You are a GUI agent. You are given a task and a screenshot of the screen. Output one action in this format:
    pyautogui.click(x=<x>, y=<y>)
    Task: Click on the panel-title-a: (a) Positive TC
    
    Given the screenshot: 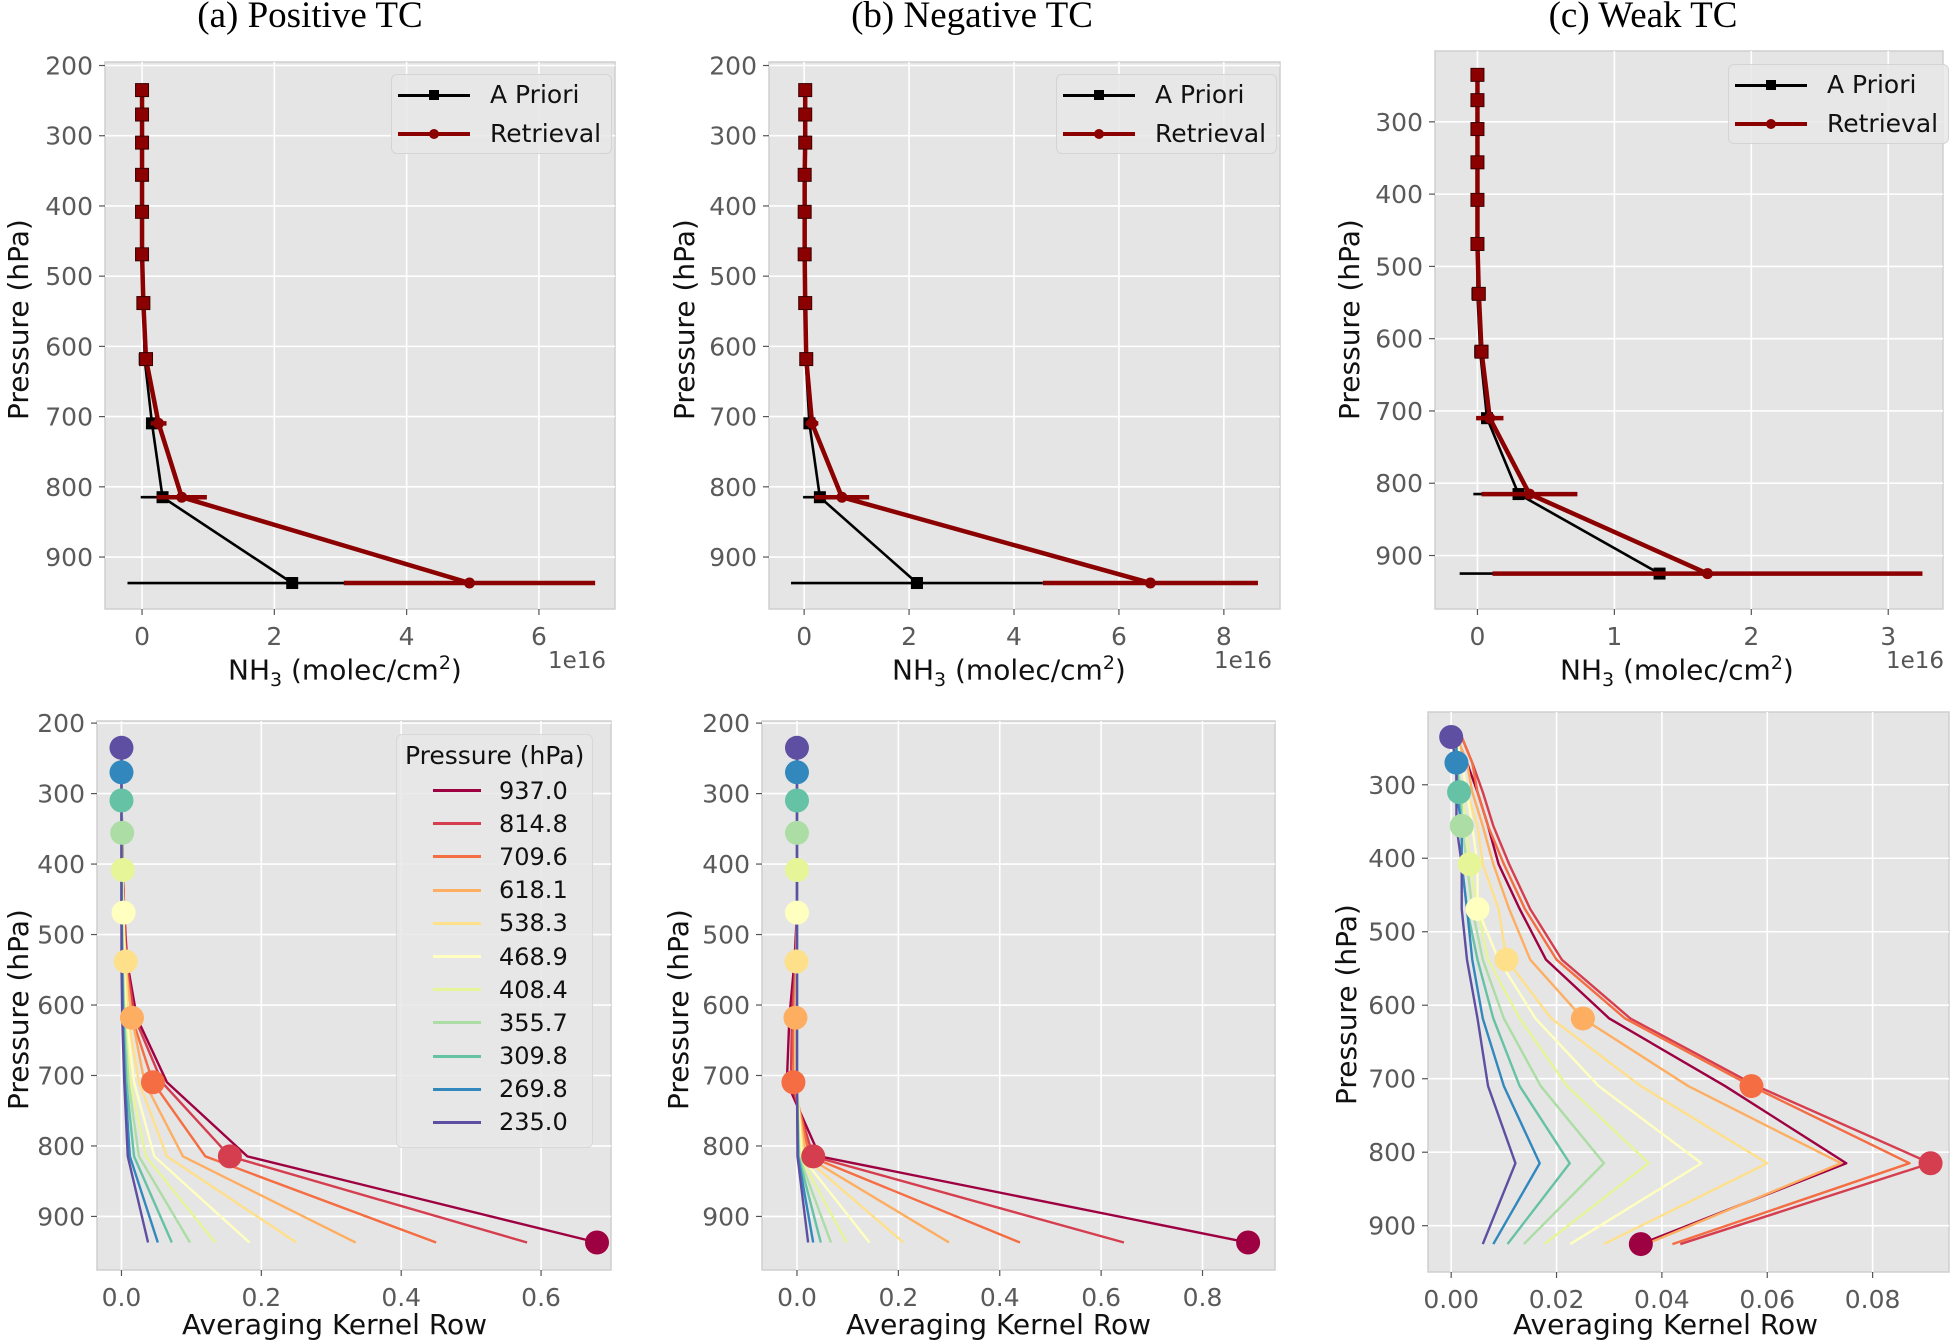 What is the action you would take?
    pyautogui.click(x=310, y=18)
    